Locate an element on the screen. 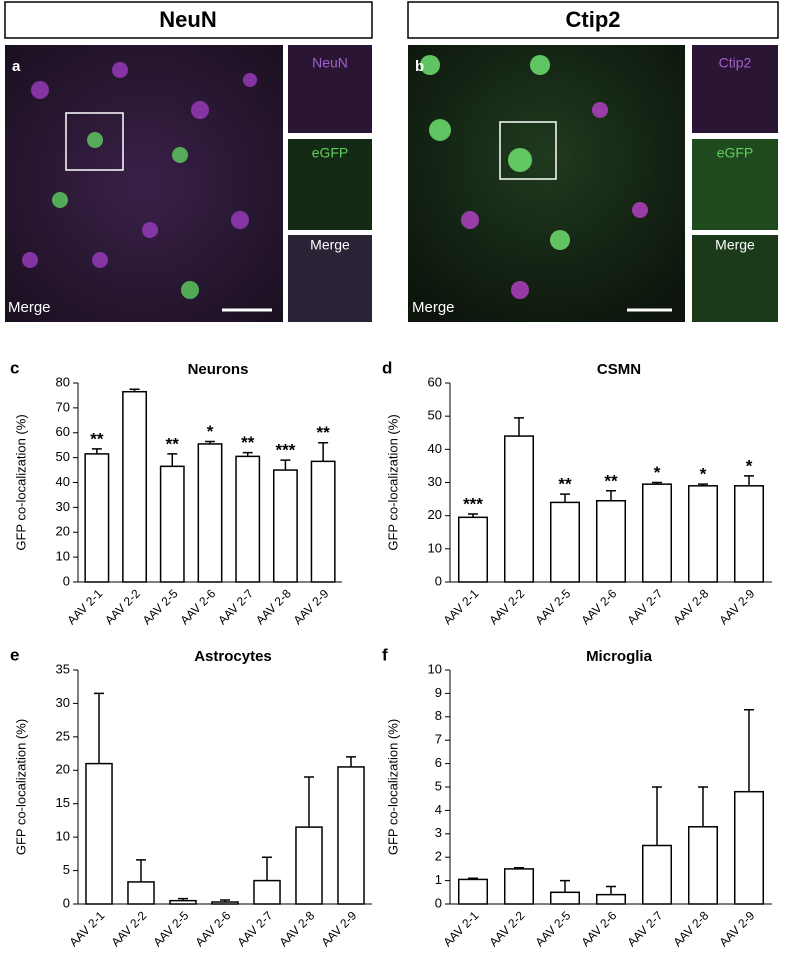 This screenshot has height=963, width=785. significance-label: *** is located at coordinates (285, 450).